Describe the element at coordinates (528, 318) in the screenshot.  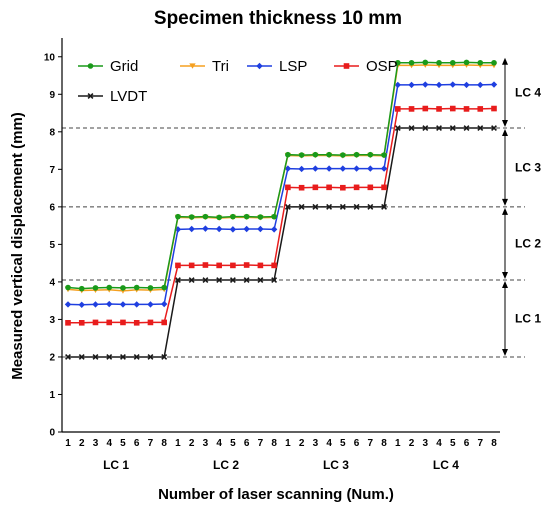
I see `load-case-label: LC 1` at that location.